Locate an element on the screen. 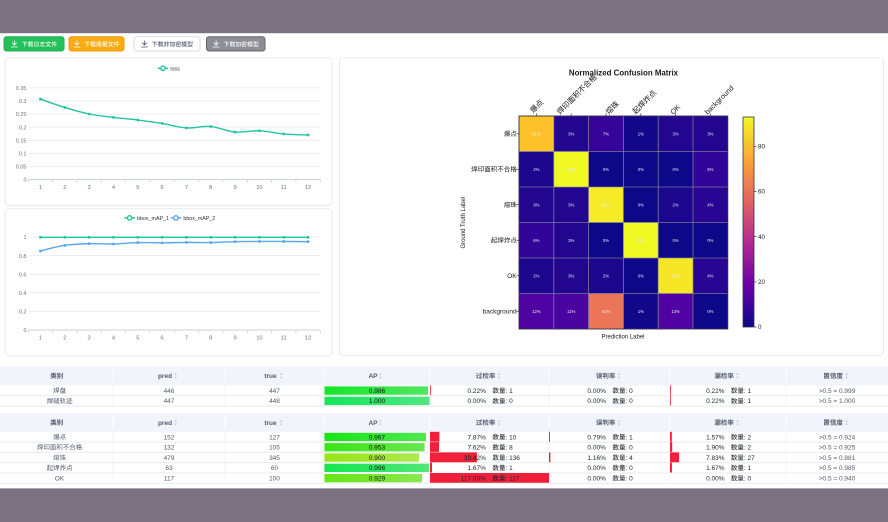 This screenshot has width=888, height=522. svg-text: 7.87% is located at coordinates (476, 437).